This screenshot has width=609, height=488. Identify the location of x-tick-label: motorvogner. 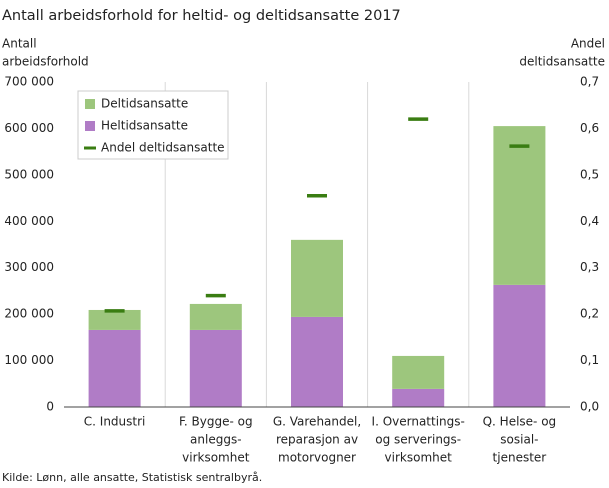
(317, 458).